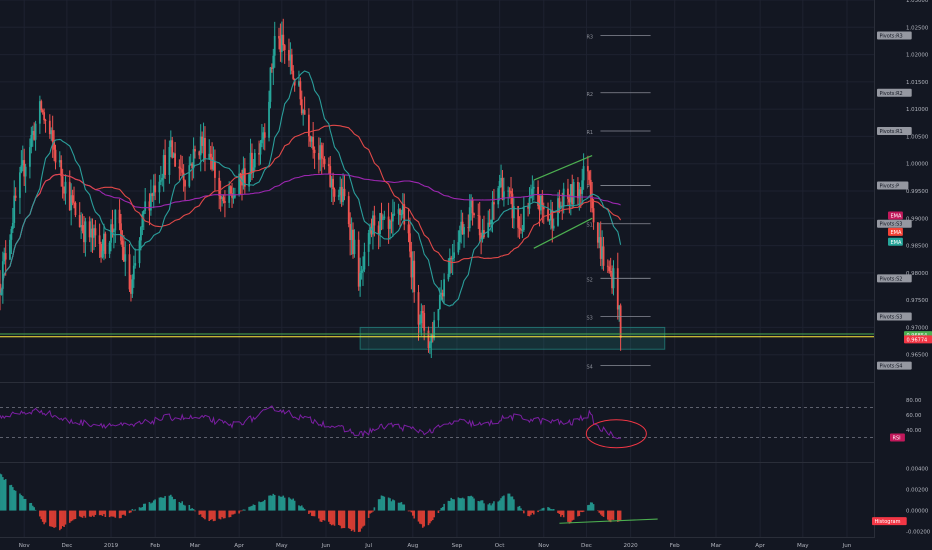 Image resolution: width=932 pixels, height=550 pixels. What do you see at coordinates (437, 427) in the screenshot?
I see `rsi-panel` at bounding box center [437, 427].